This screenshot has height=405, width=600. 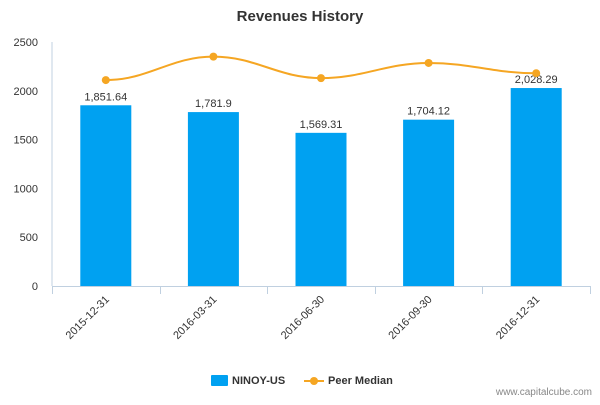 I want to click on bar-value-label: 1,569.31, so click(x=321, y=125).